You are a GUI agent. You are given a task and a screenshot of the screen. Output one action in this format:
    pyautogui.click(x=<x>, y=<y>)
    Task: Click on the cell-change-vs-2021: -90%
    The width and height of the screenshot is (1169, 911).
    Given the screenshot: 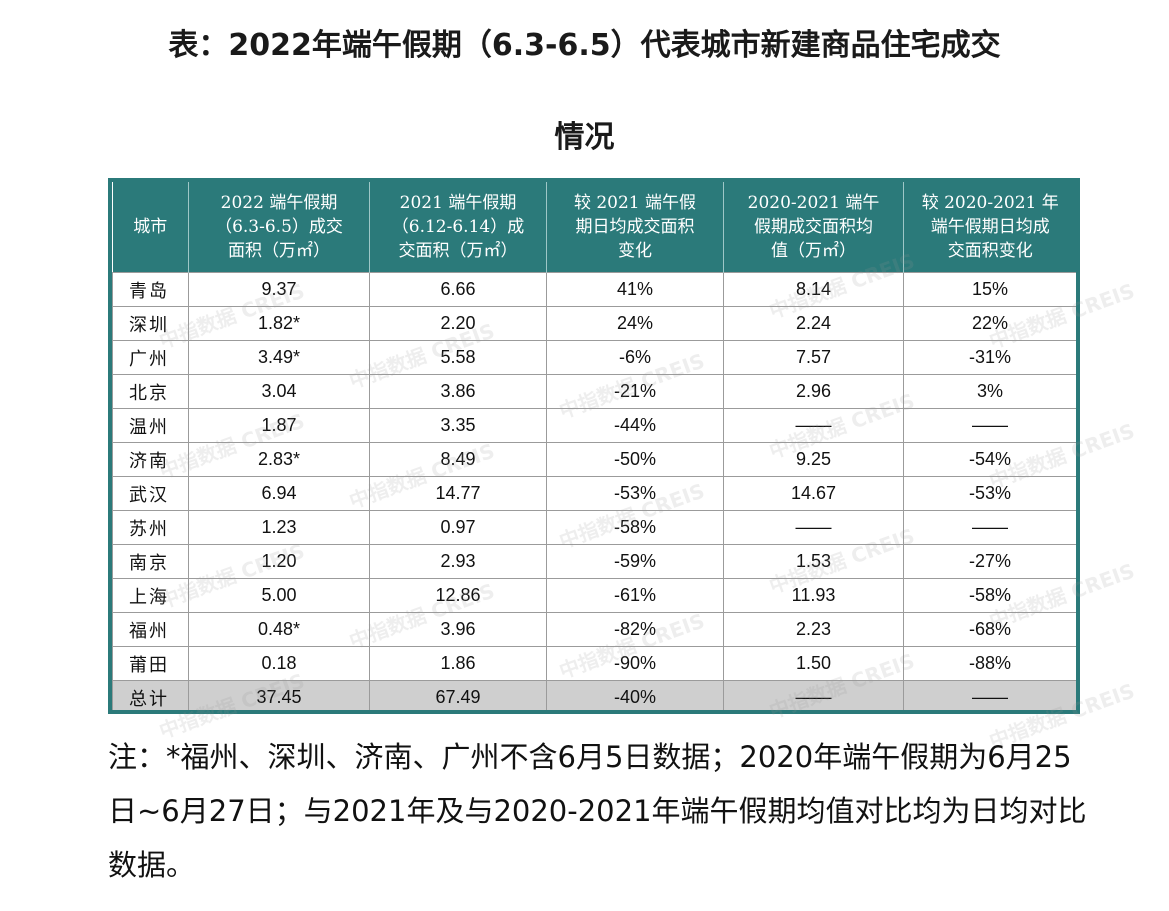 What is the action you would take?
    pyautogui.click(x=635, y=663)
    